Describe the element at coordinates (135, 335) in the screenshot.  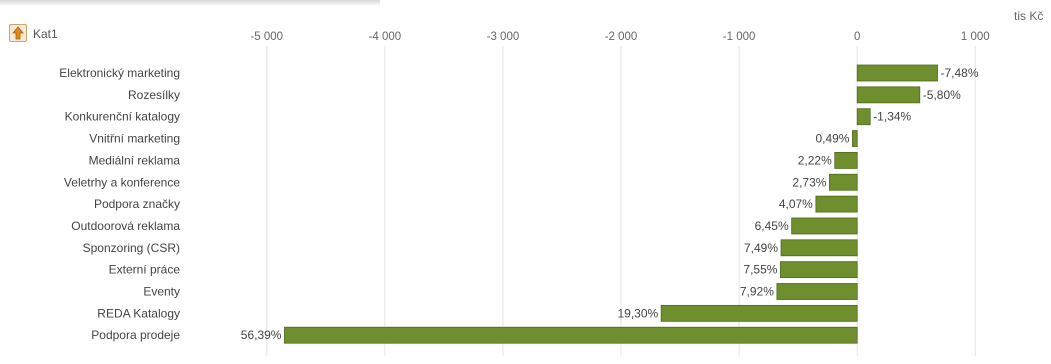
I see `category-label: Podpora prodeje` at that location.